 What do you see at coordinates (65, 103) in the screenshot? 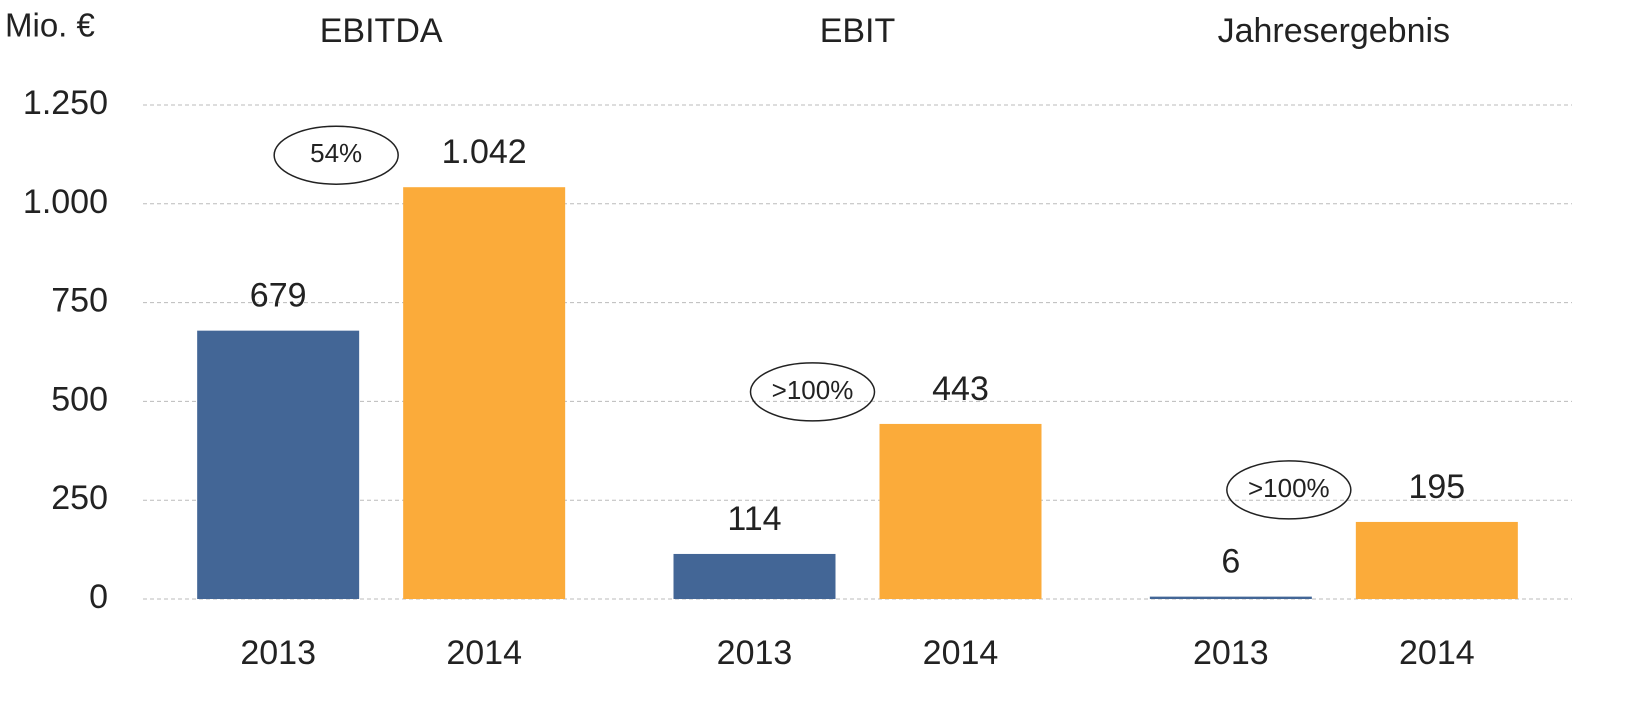
I see `y-tick-label: 1.250` at bounding box center [65, 103].